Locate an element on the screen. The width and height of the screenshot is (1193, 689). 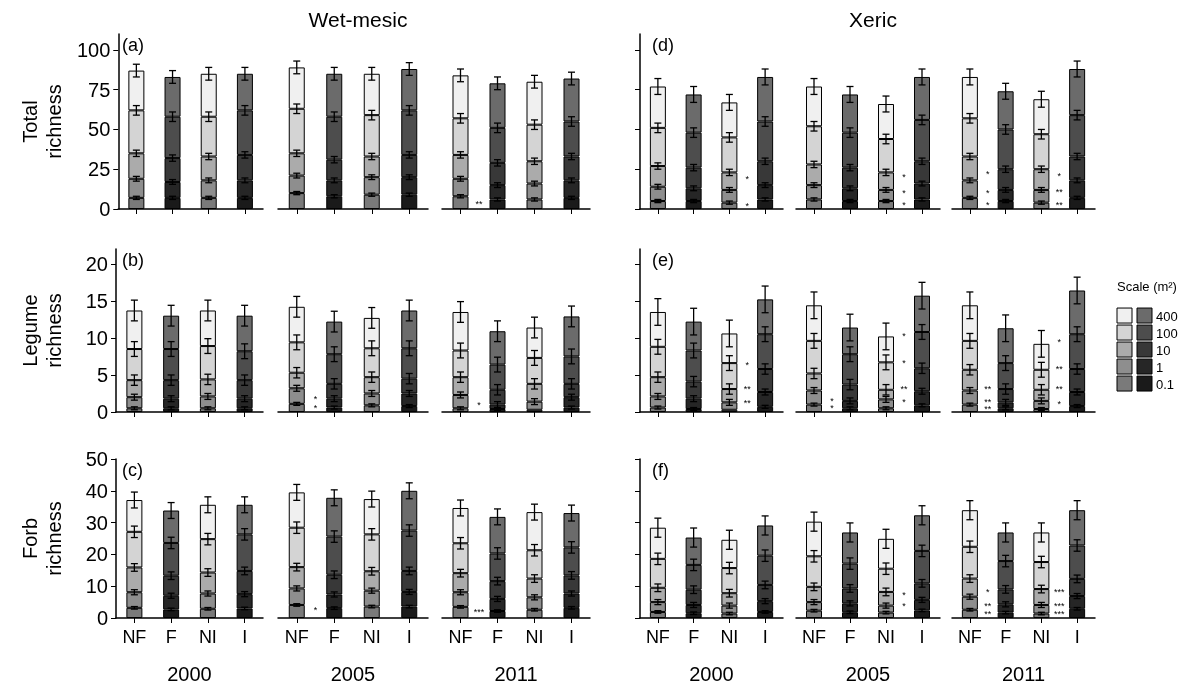
y-tick-label: 100 is located at coordinates (93, 49).